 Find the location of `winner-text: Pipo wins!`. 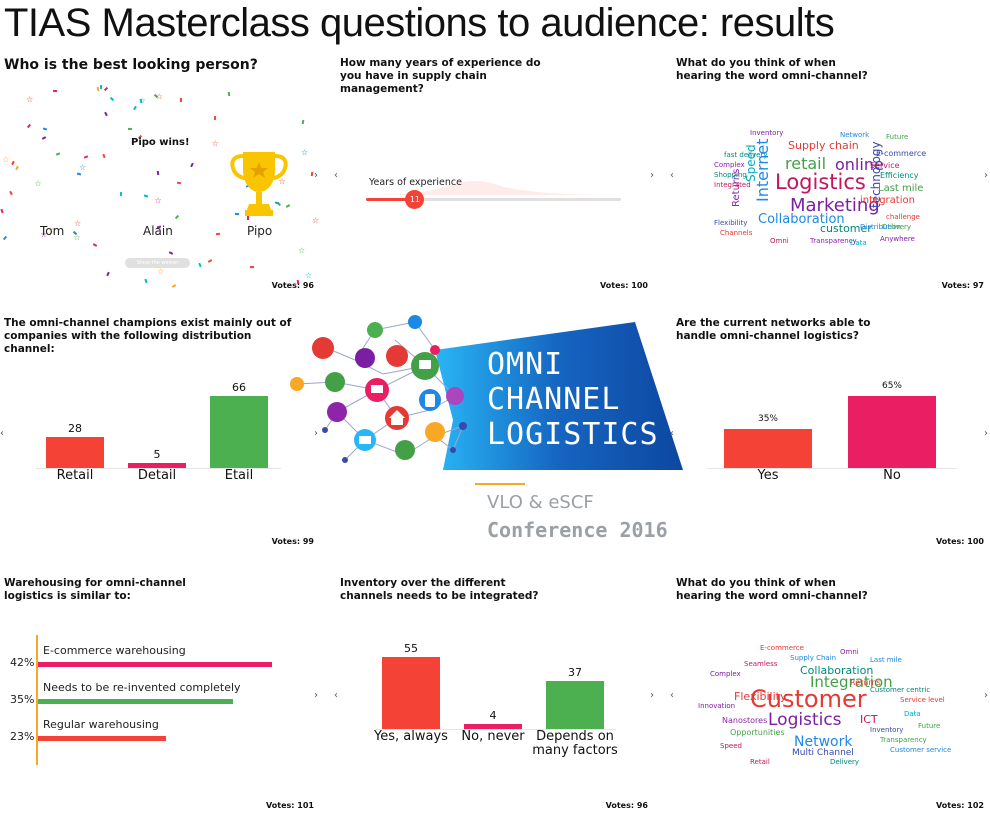

winner-text: Pipo wins! is located at coordinates (160, 142).